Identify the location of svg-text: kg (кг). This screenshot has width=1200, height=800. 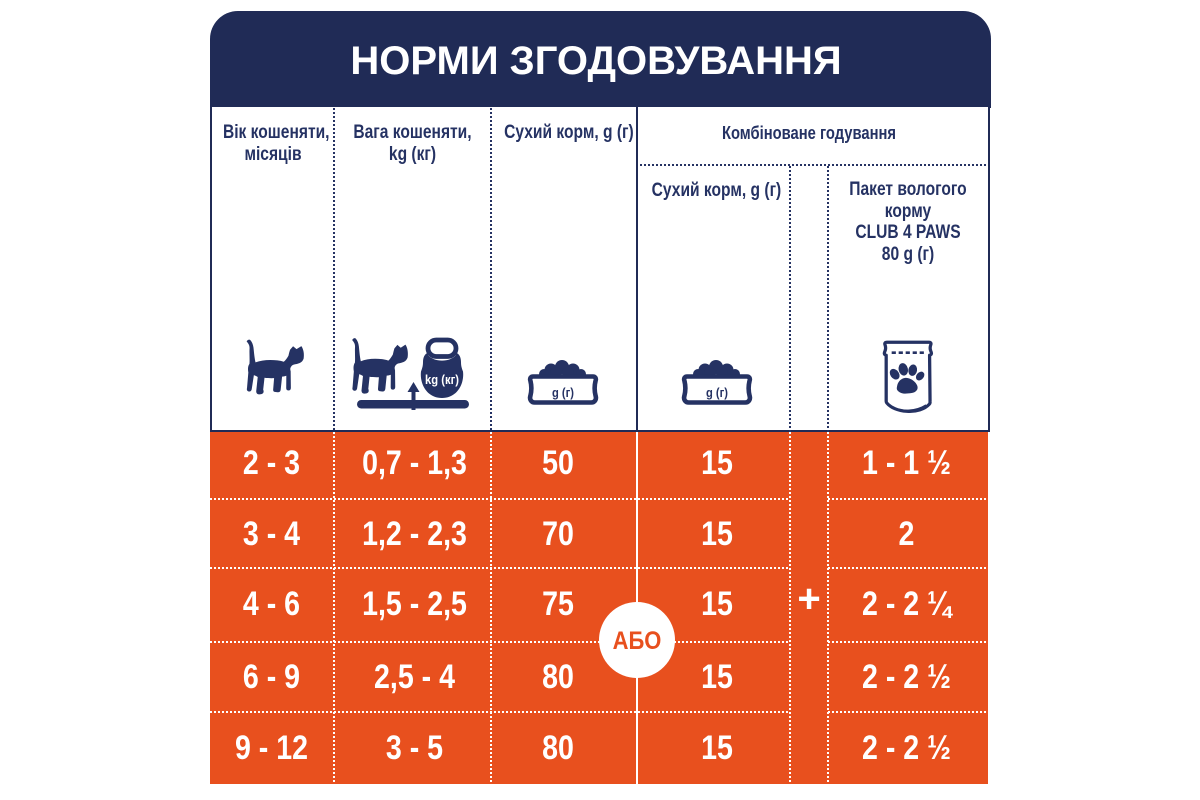
(442, 379).